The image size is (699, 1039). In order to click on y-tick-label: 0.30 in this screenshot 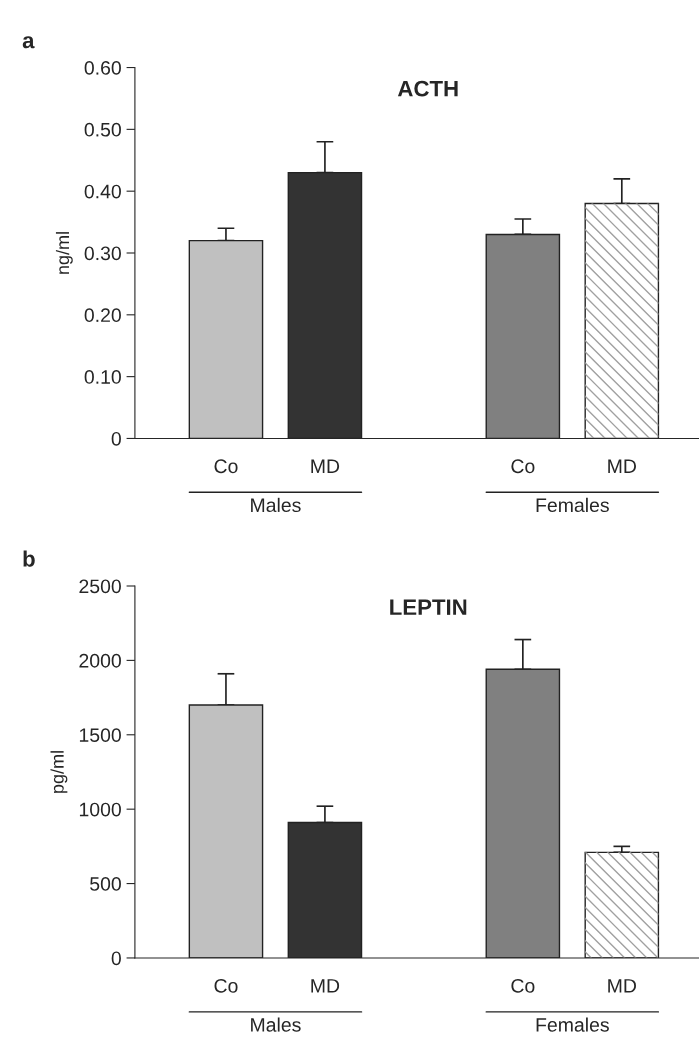, I will do `click(102, 253)`.